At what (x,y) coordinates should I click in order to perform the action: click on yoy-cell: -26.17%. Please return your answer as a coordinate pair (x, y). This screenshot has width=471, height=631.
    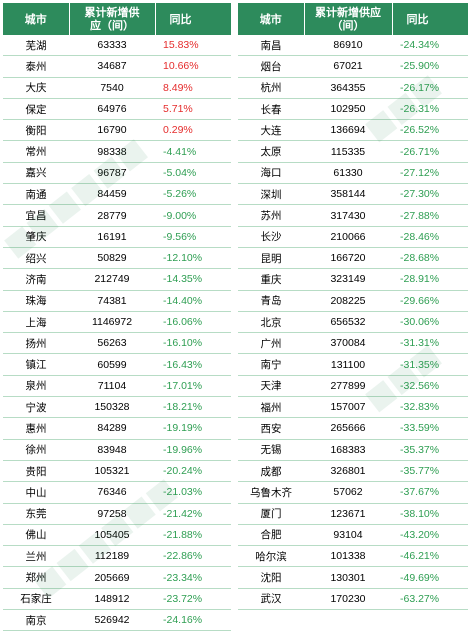
    Looking at the image, I should click on (430, 88).